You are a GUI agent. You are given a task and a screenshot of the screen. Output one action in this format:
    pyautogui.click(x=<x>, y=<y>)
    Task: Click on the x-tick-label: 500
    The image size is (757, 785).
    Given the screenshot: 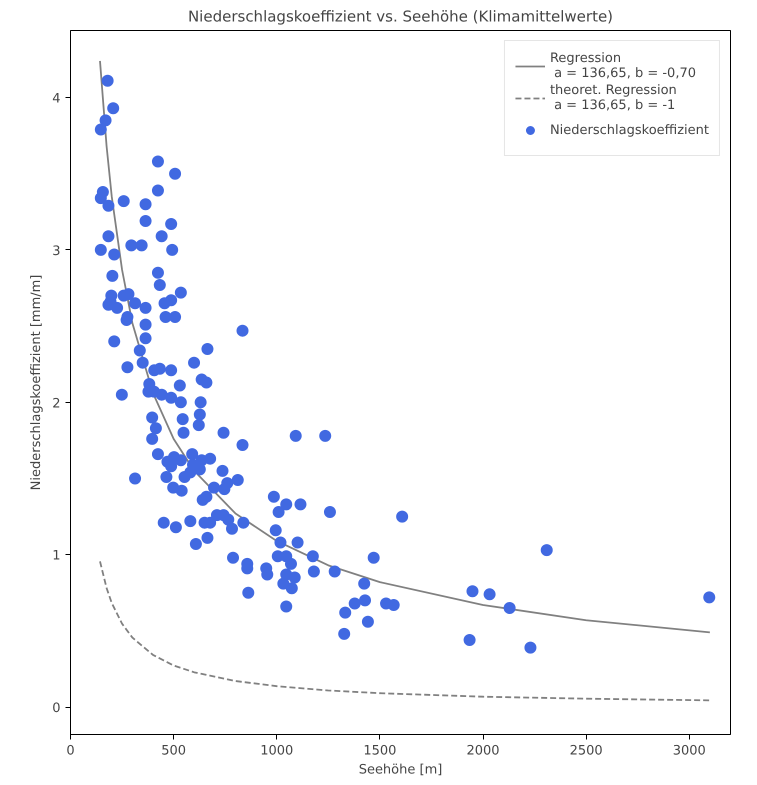 What is the action you would take?
    pyautogui.click(x=173, y=751)
    